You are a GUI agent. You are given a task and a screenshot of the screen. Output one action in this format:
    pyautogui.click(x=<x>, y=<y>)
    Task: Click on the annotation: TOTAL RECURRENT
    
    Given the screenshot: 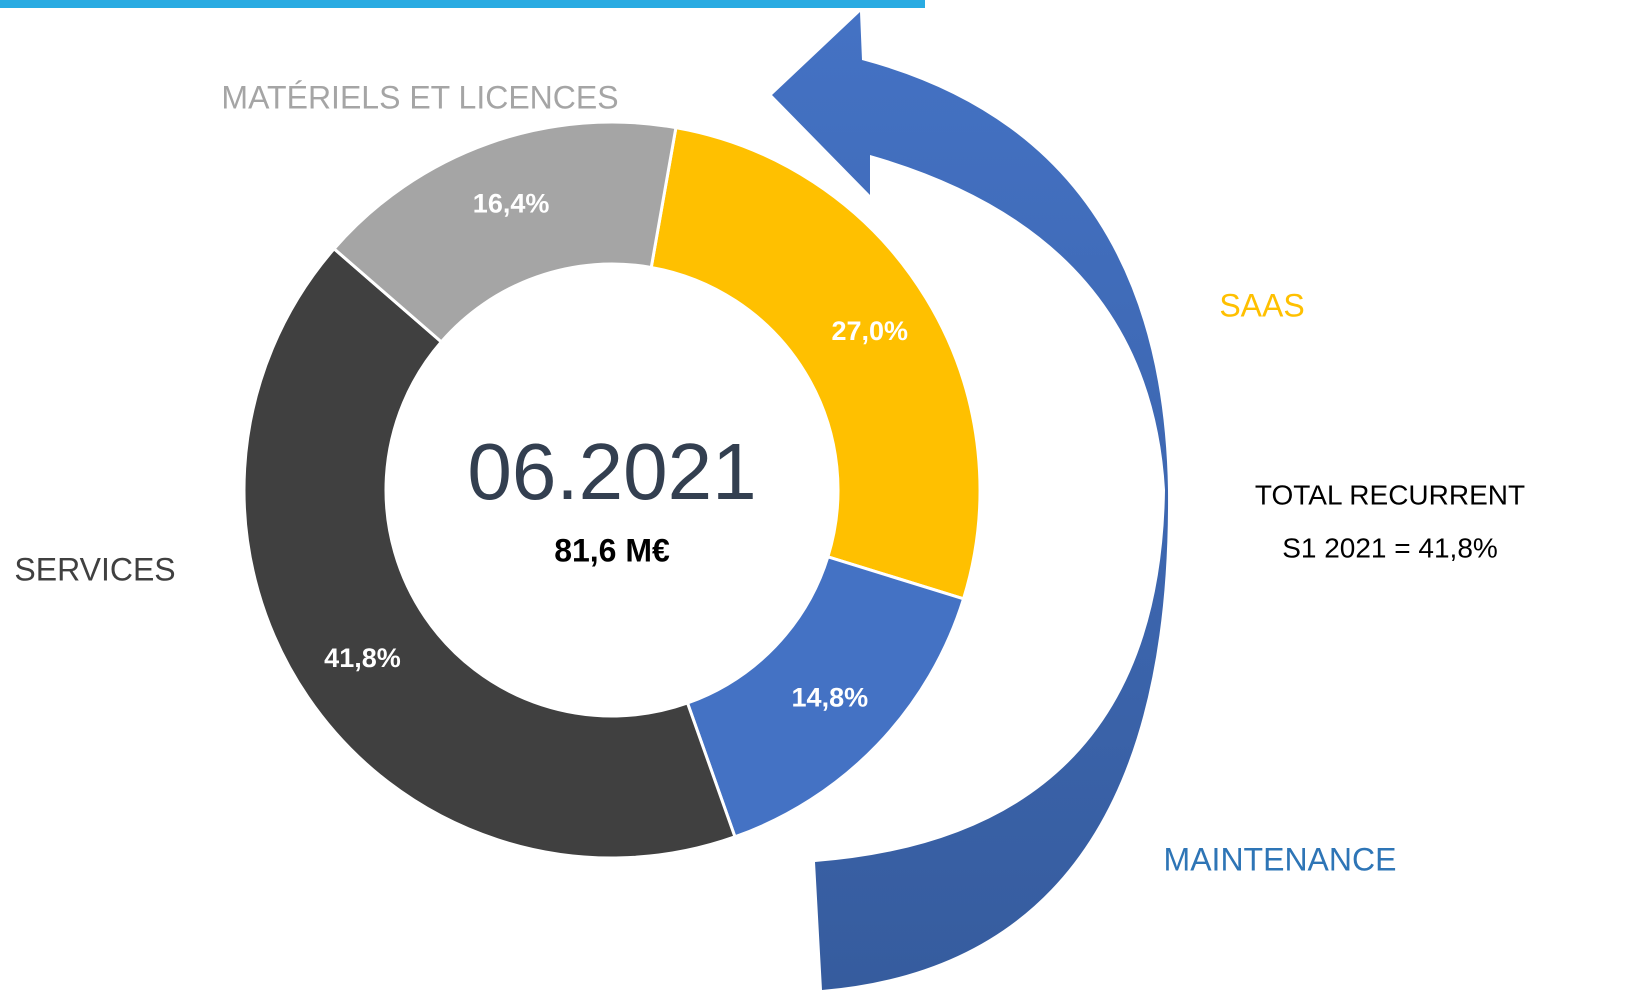 What is the action you would take?
    pyautogui.click(x=1390, y=494)
    